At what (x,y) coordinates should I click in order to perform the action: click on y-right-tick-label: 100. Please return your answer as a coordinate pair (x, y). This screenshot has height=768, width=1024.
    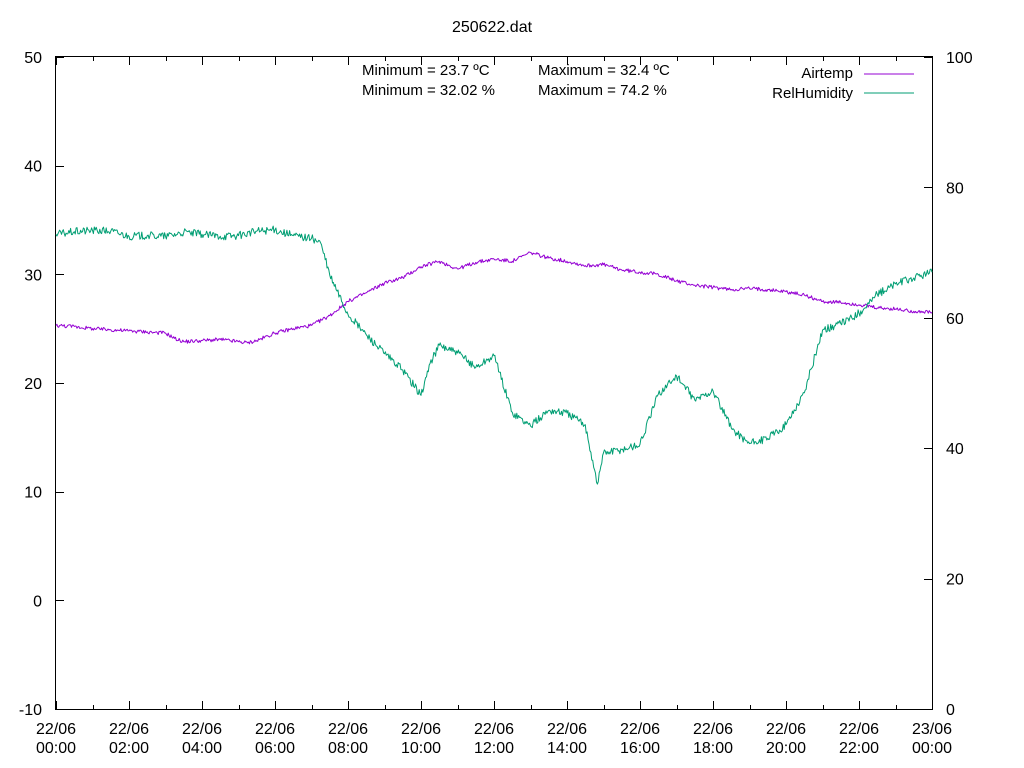
    Looking at the image, I should click on (959, 58).